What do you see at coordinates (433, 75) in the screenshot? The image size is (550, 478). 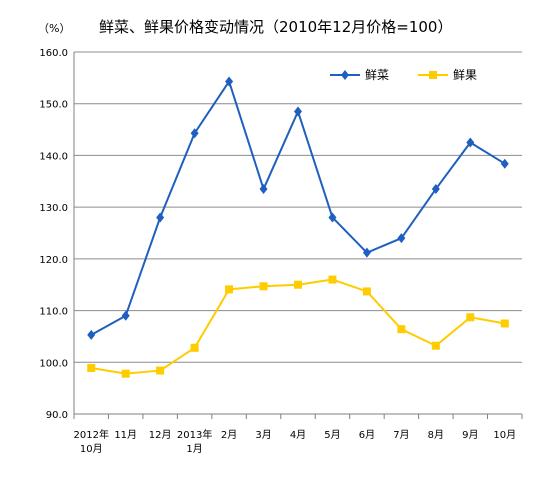 I see `legend-marker-square` at bounding box center [433, 75].